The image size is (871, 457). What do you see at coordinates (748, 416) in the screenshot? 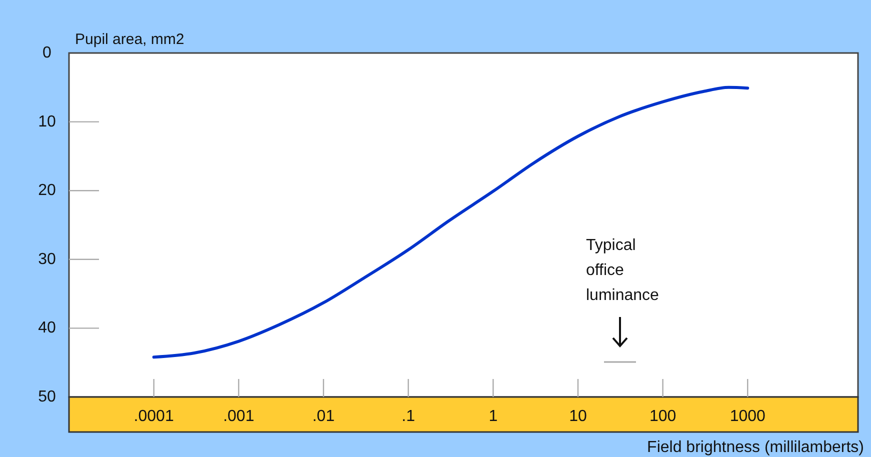
I see `x-tick-label: 1000` at bounding box center [748, 416].